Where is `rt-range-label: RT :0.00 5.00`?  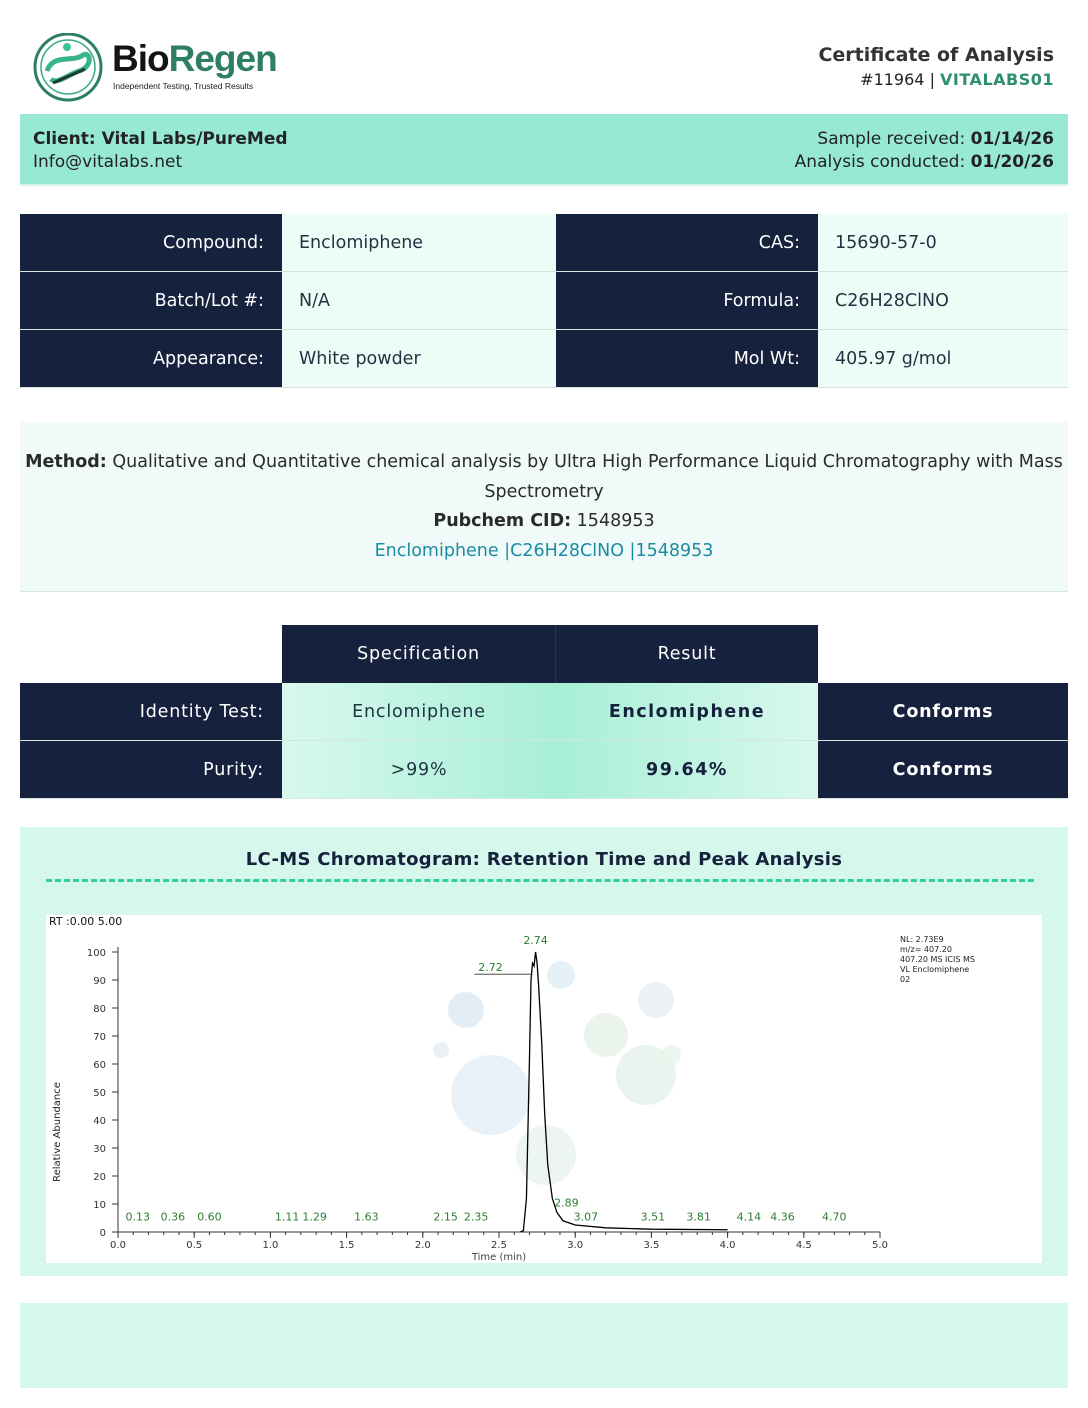 rt-range-label: RT :0.00 5.00 is located at coordinates (85, 921).